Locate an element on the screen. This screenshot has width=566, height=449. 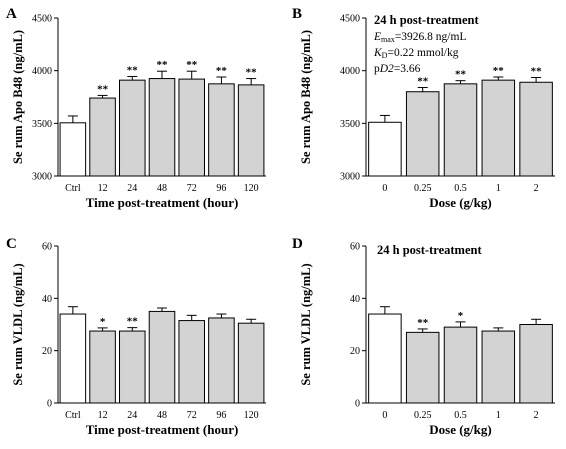
x-tick-label: 24 is located at coordinates (132, 188).